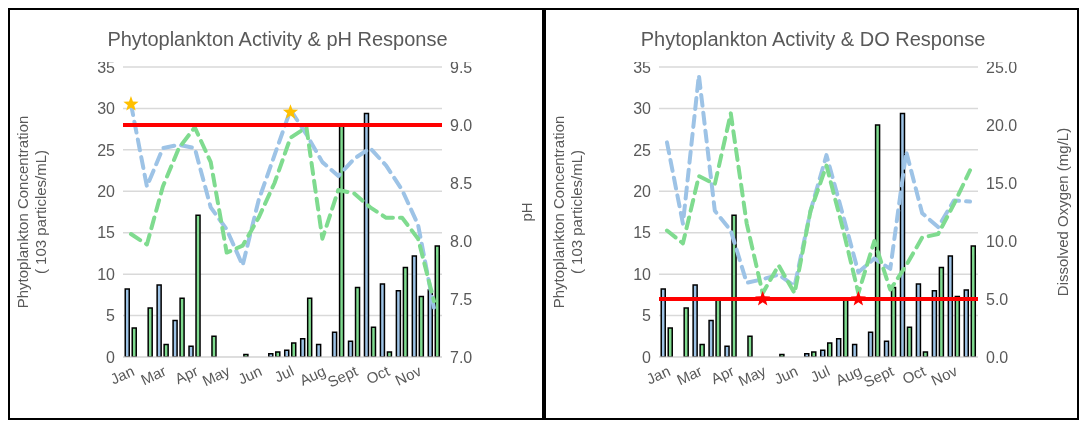 Image resolution: width=1087 pixels, height=426 pixels. Describe the element at coordinates (461, 241) in the screenshot. I see `y2-tick-label: 8.0` at that location.